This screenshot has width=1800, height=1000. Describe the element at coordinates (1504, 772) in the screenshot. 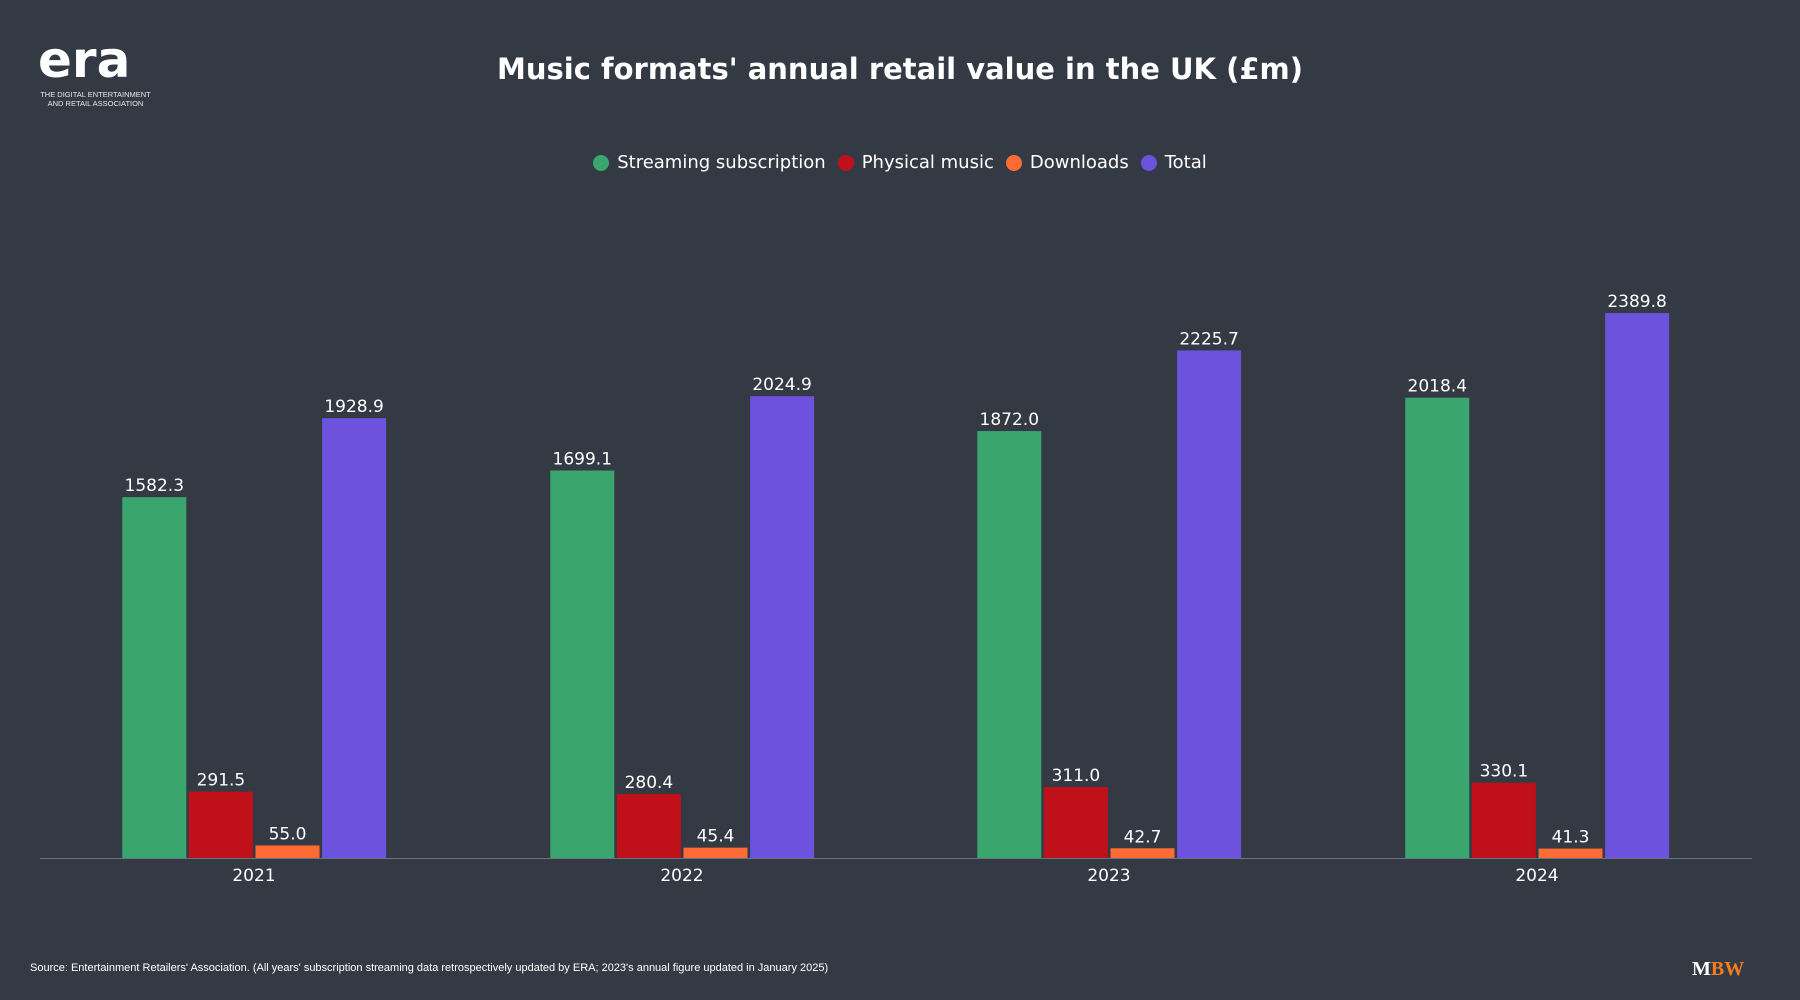

I see `data-label: 330.1` at that location.